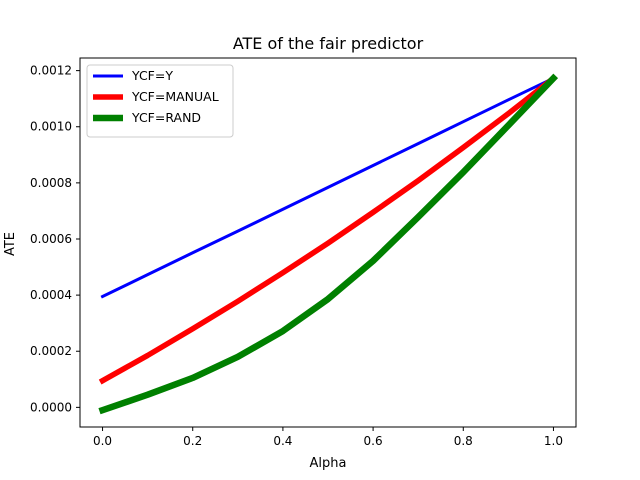 The height and width of the screenshot is (480, 640). I want to click on legend-box, so click(160, 101).